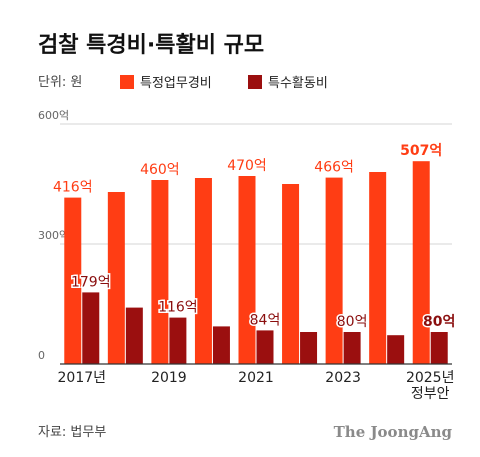  I want to click on data-label: 179억, so click(91, 282).